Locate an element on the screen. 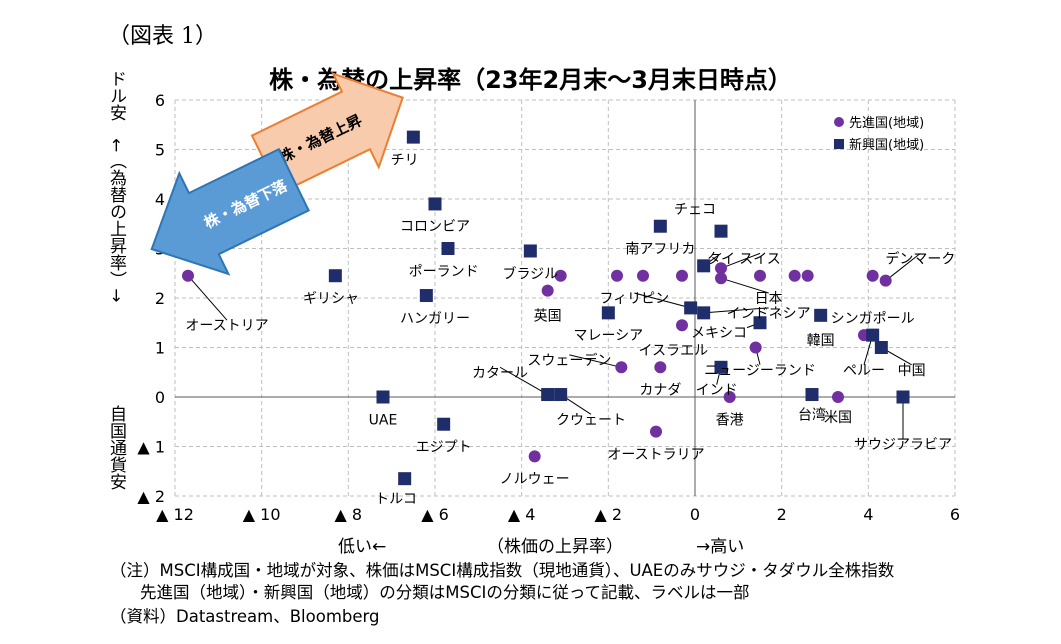  point-label: 南アフリカ is located at coordinates (660, 250).